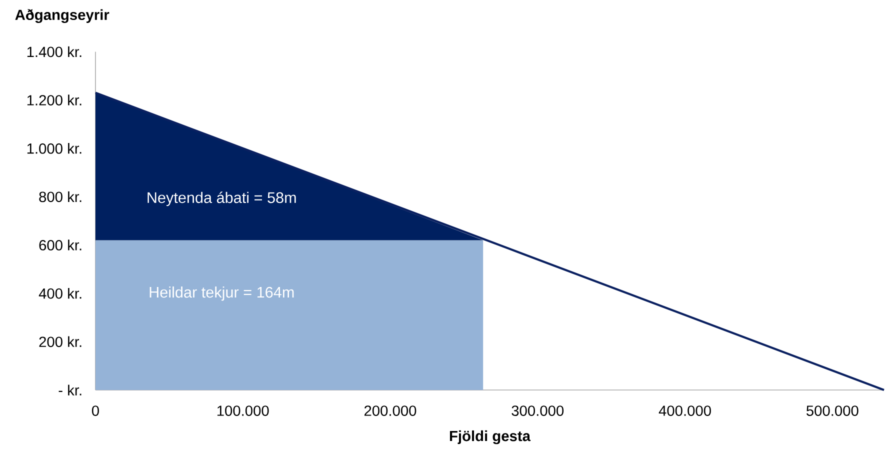 Image resolution: width=890 pixels, height=454 pixels. Describe the element at coordinates (390, 411) in the screenshot. I see `x-tick-label: 200.000` at that location.